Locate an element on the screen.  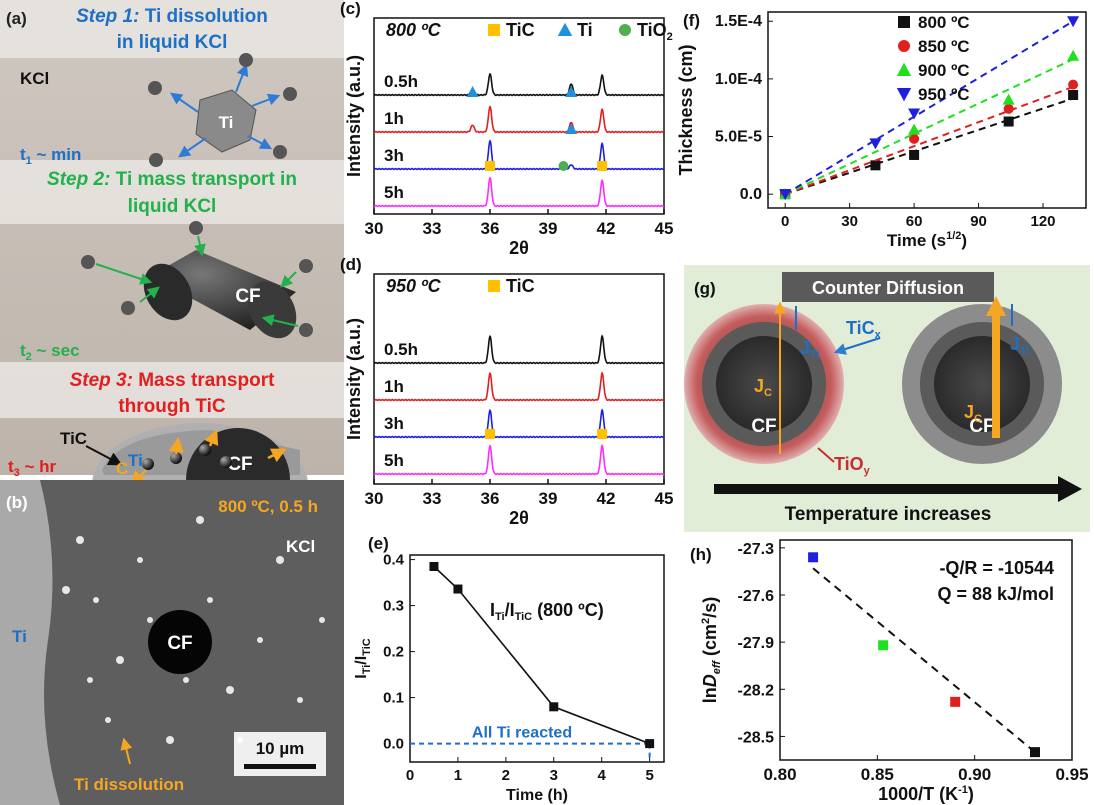
phase-marker-TiO2 is located at coordinates (563, 166).